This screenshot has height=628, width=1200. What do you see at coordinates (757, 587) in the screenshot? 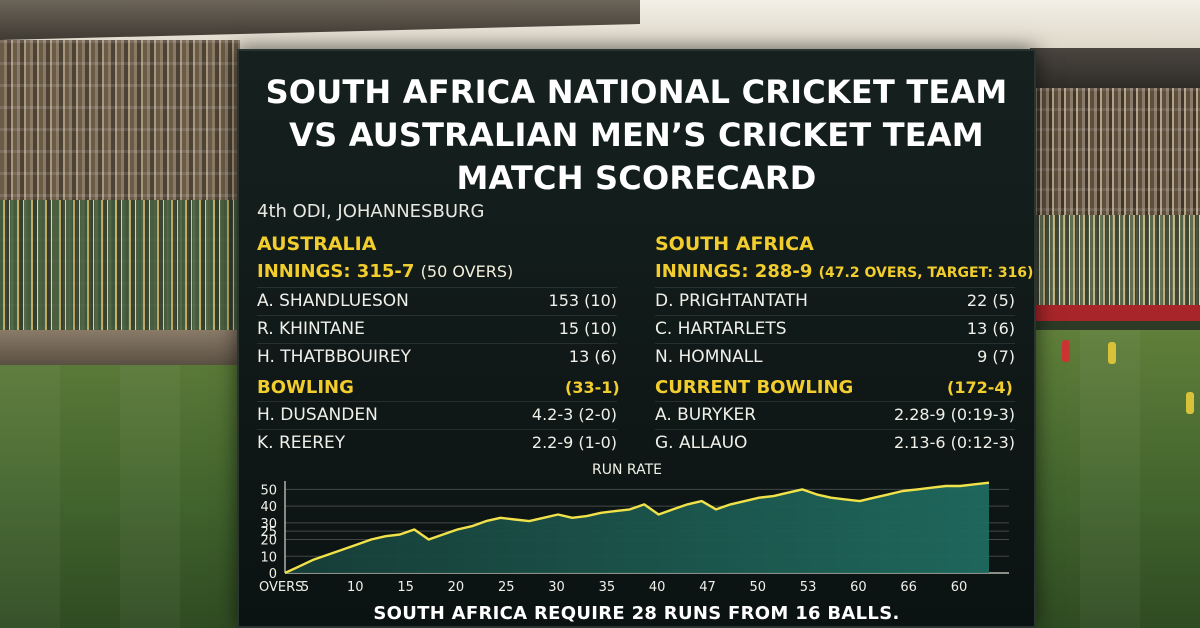
I see `x-tick-label: 50` at bounding box center [757, 587].